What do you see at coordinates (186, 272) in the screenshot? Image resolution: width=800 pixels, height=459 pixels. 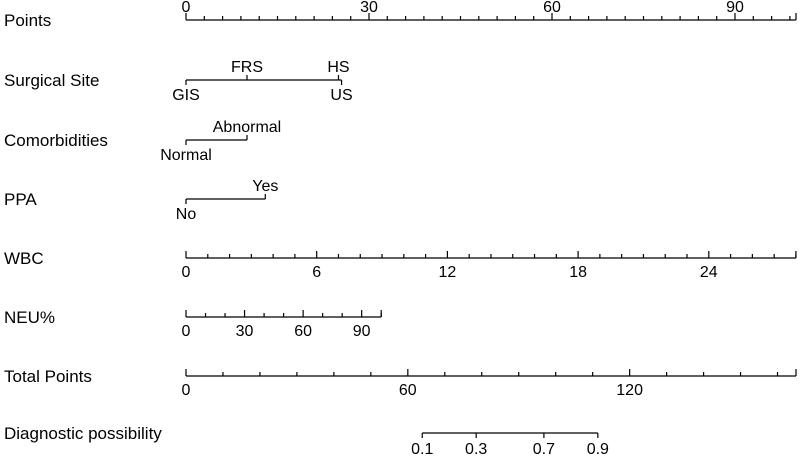 I see `wbc-tick-label: 0` at bounding box center [186, 272].